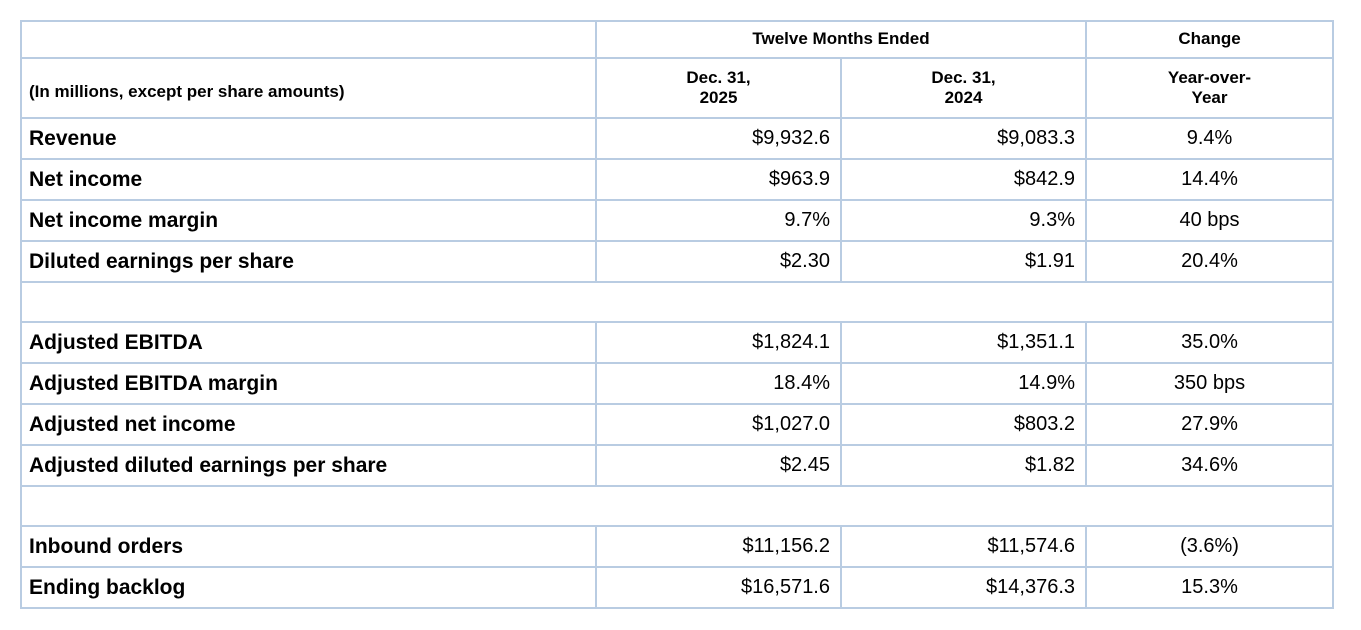  What do you see at coordinates (963, 465) in the screenshot?
I see `value-2024: $1.82` at bounding box center [963, 465].